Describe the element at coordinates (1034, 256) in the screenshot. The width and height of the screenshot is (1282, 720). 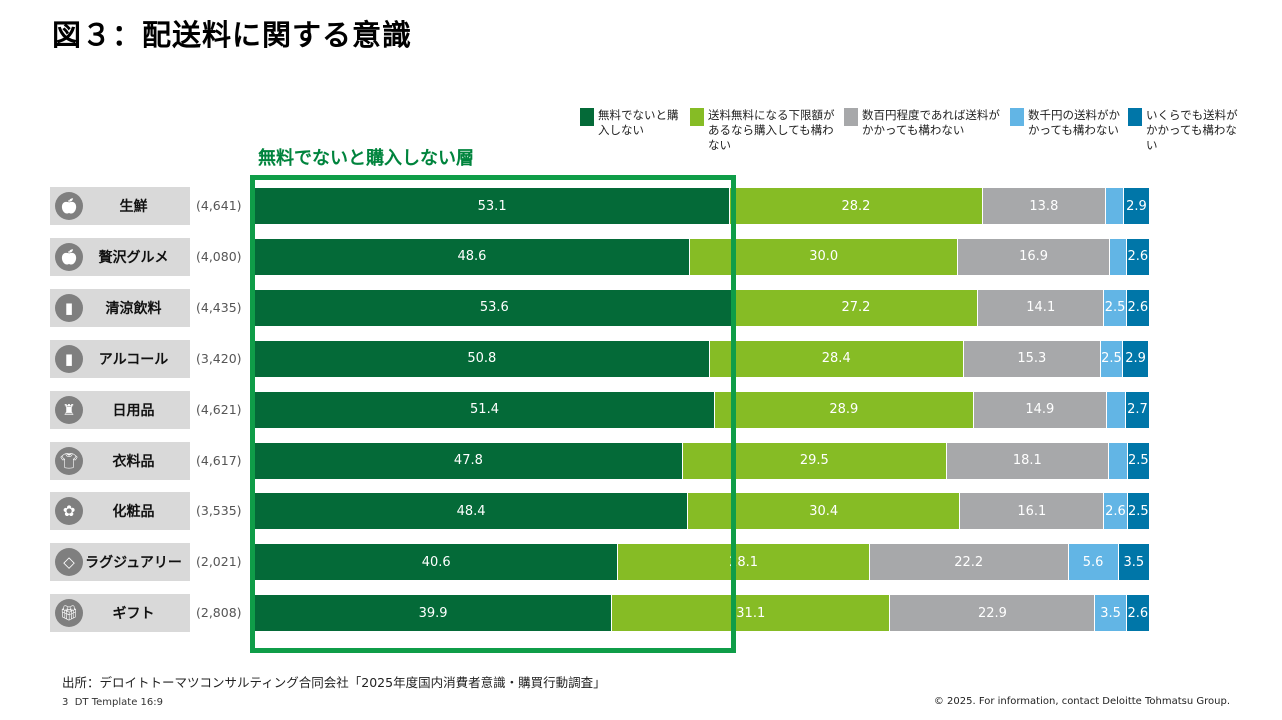
I see `bar-segment: 16.9` at that location.